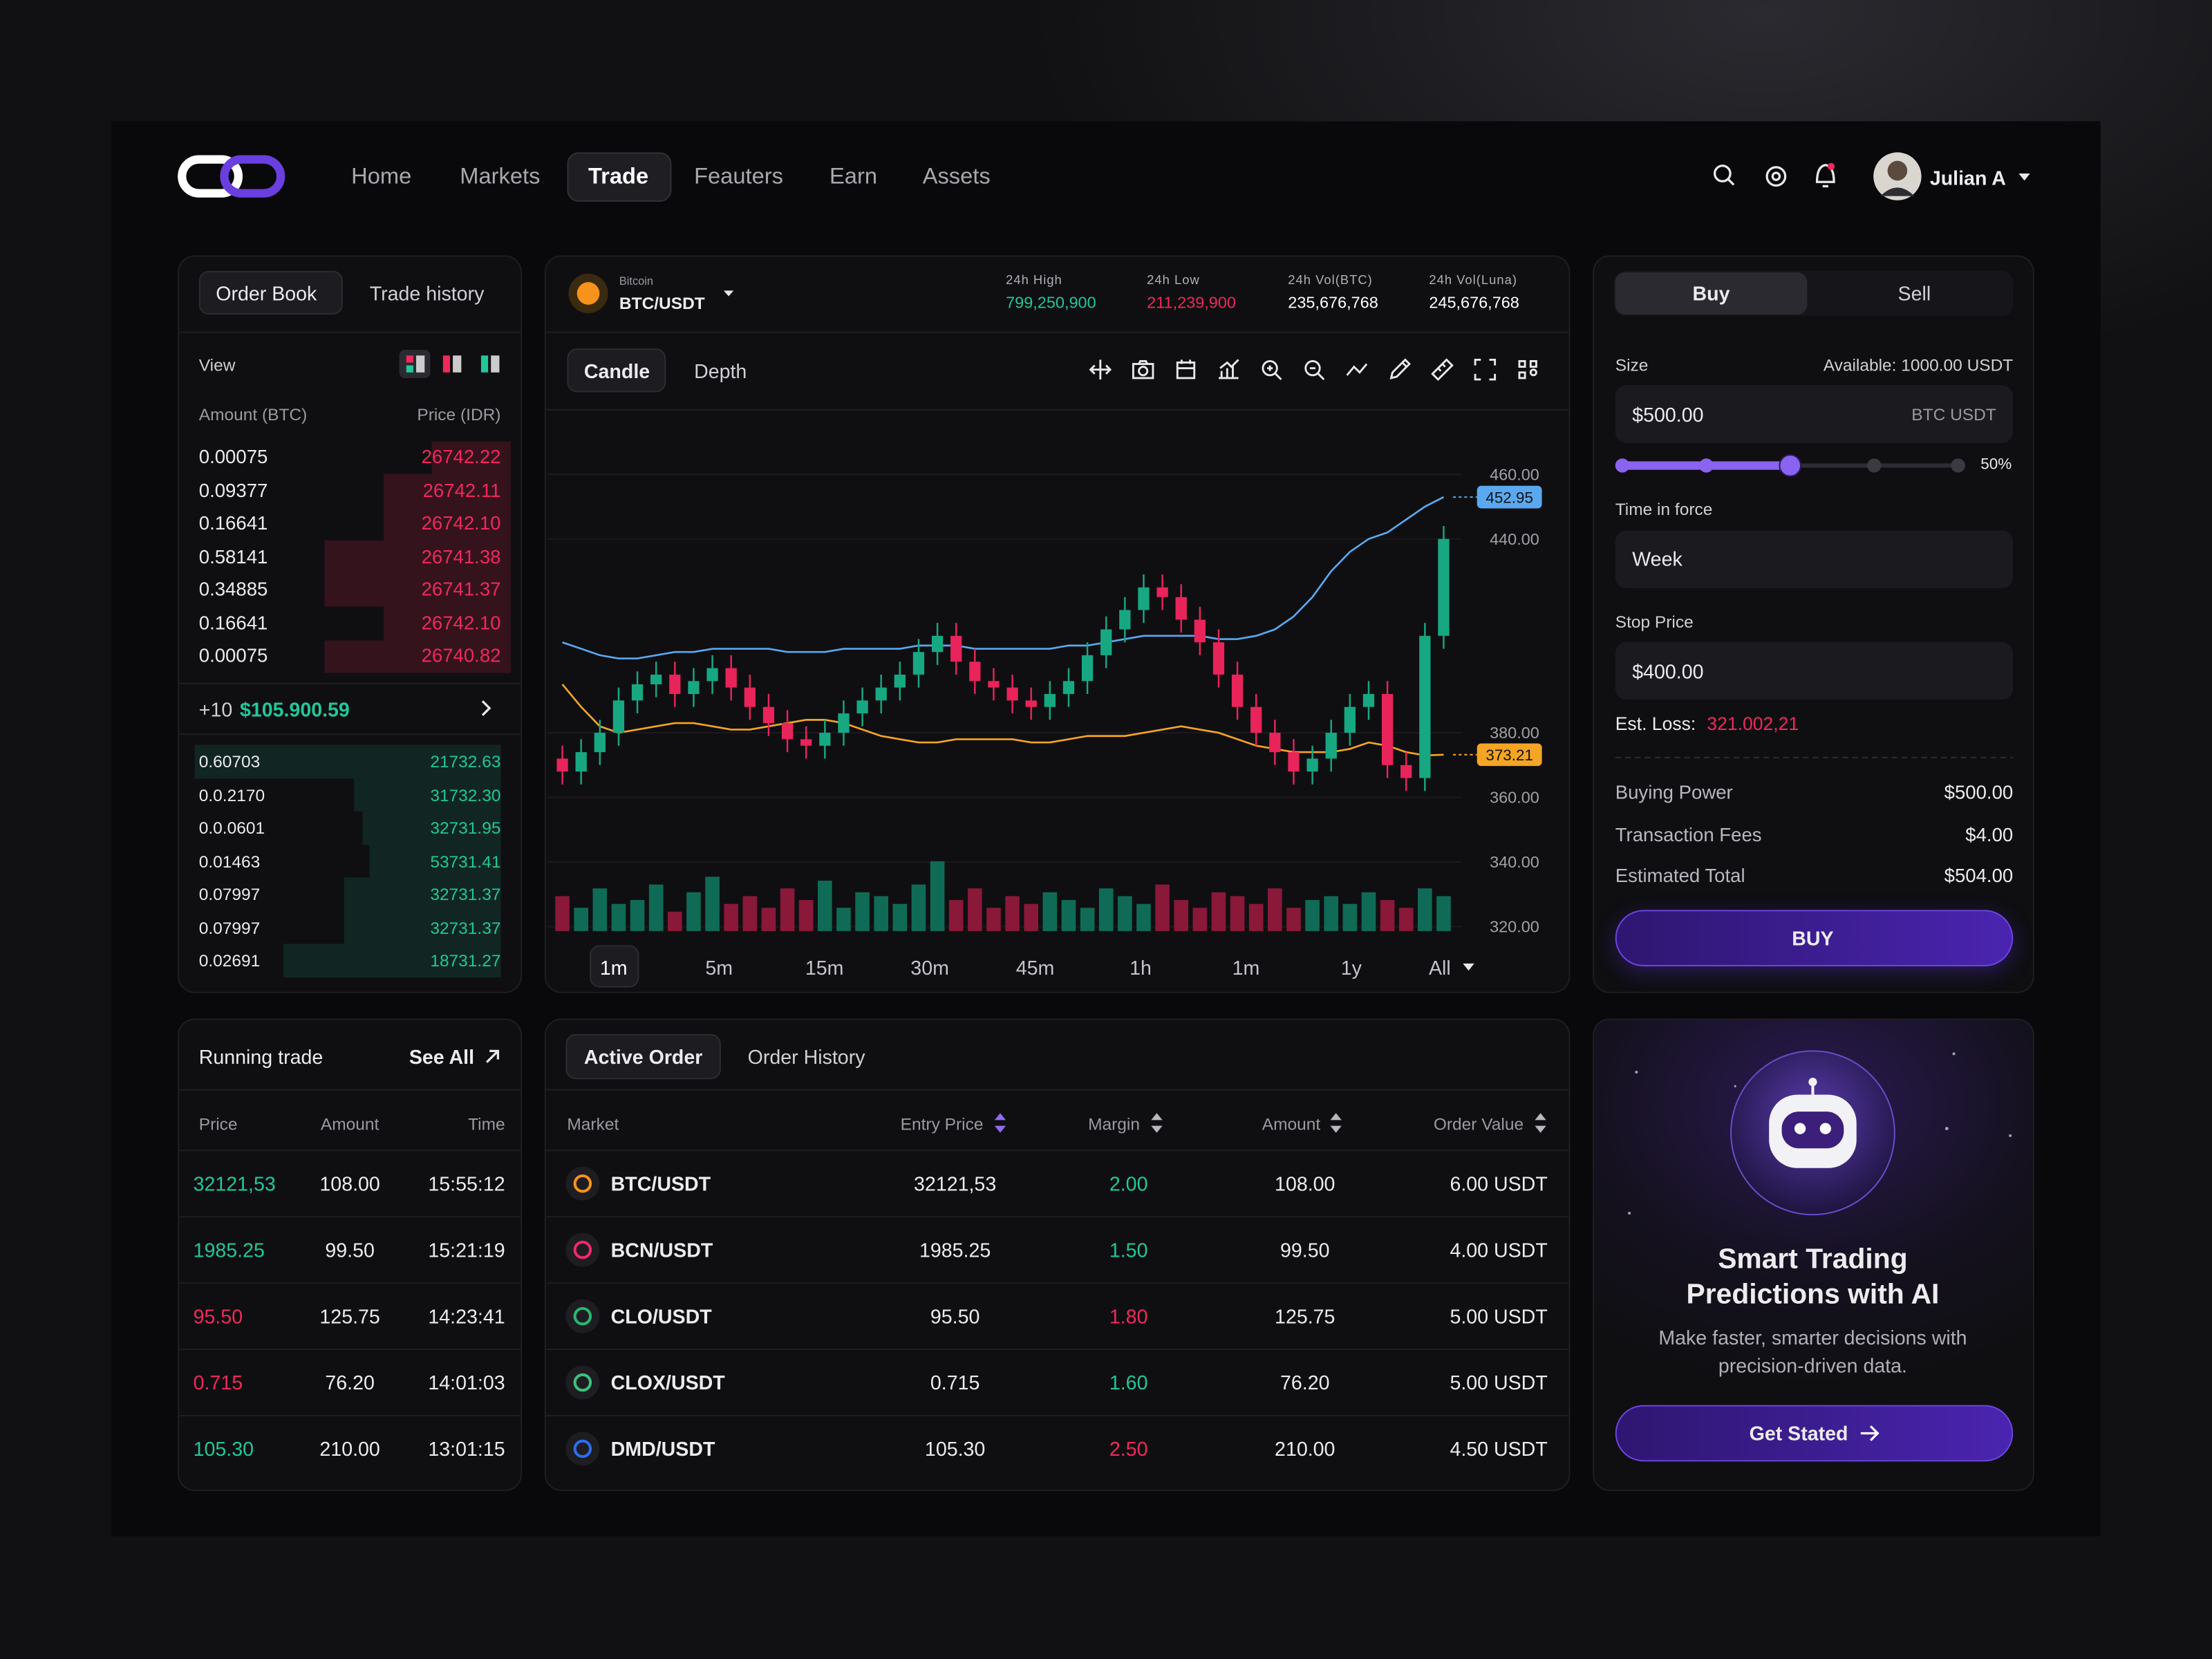 The image size is (2212, 1659). I want to click on select, so click(1815, 559).